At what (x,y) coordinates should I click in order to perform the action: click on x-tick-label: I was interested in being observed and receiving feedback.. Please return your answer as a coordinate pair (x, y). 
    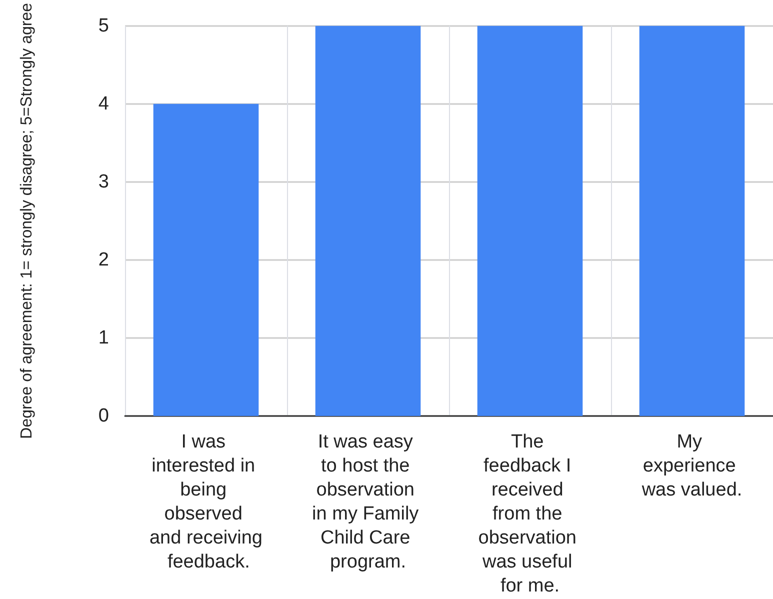
    Looking at the image, I should click on (206, 502).